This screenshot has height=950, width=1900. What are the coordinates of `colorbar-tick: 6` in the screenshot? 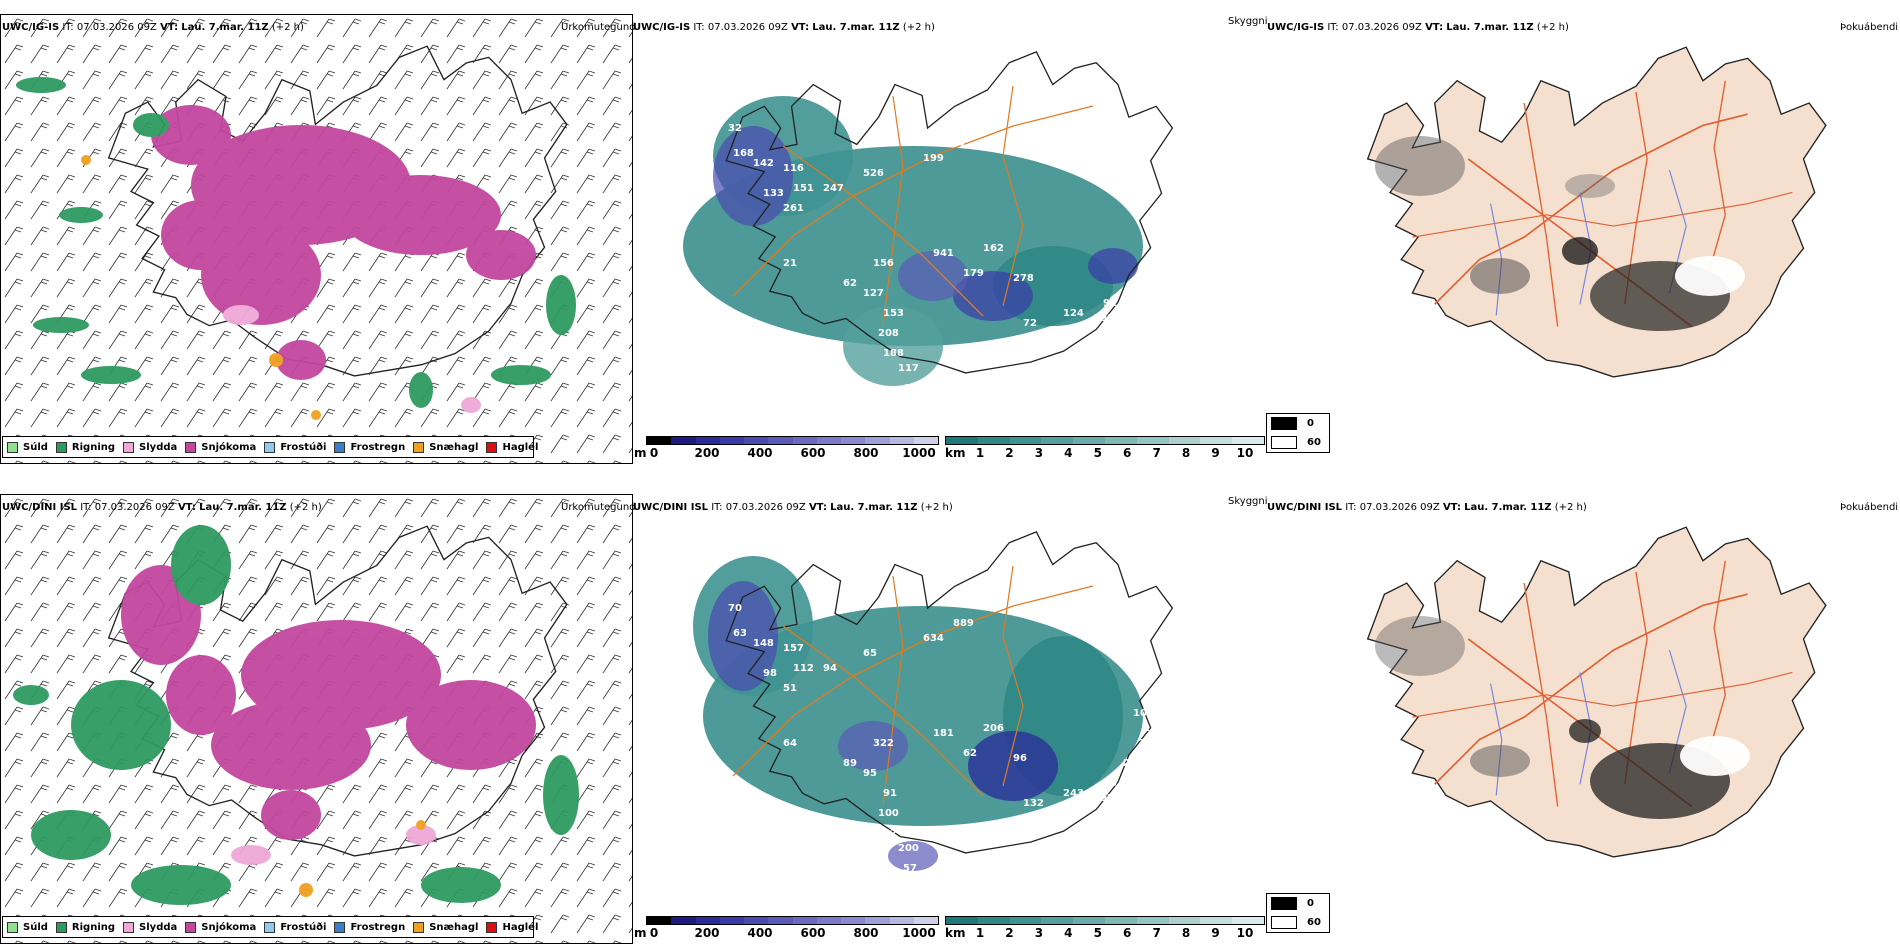 It's located at (1127, 933).